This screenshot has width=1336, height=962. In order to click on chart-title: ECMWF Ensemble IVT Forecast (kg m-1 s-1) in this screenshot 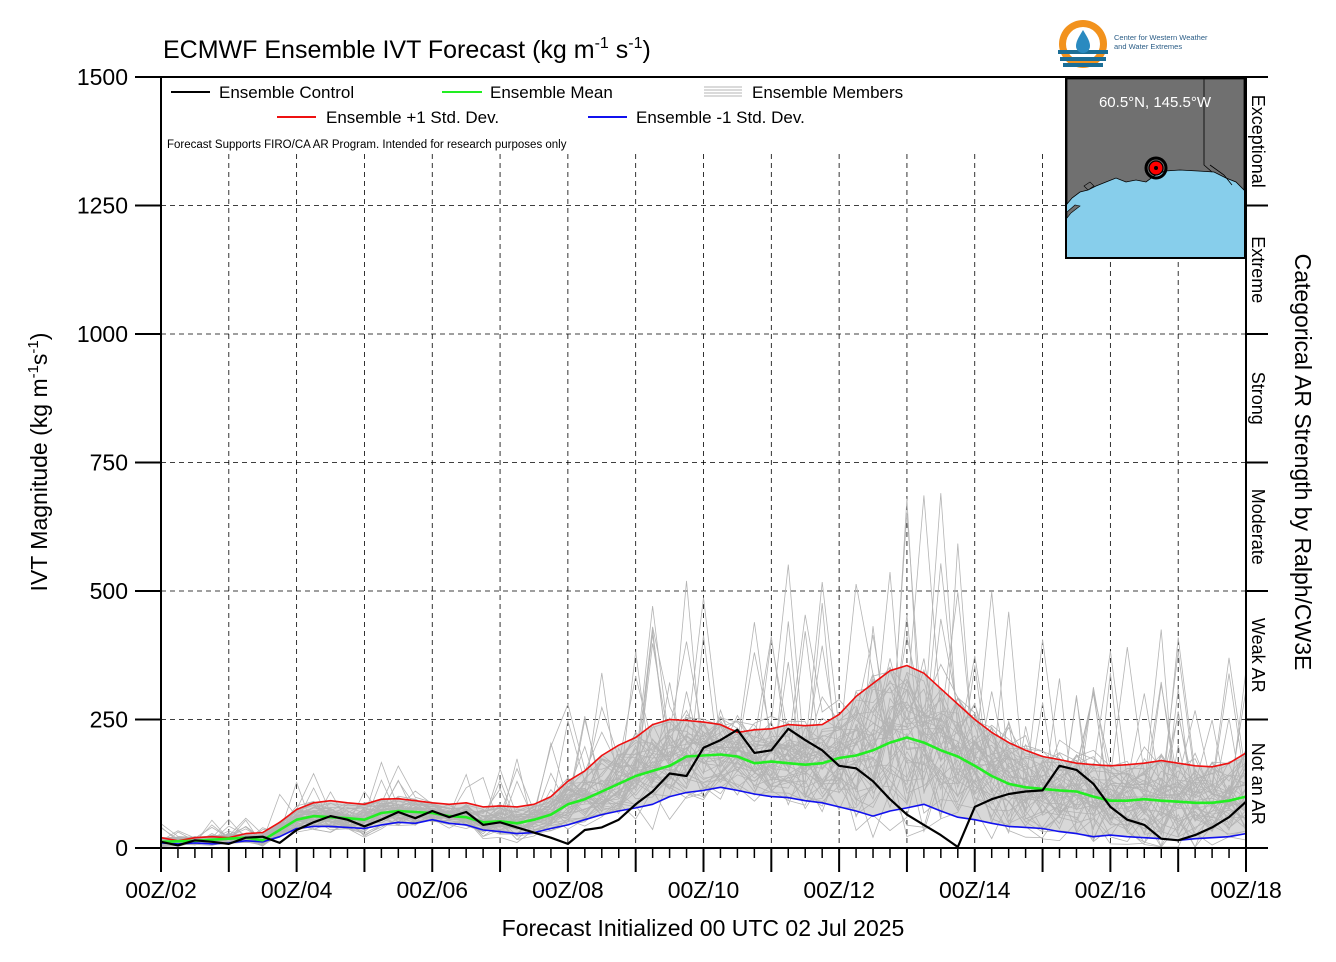, I will do `click(407, 49)`.